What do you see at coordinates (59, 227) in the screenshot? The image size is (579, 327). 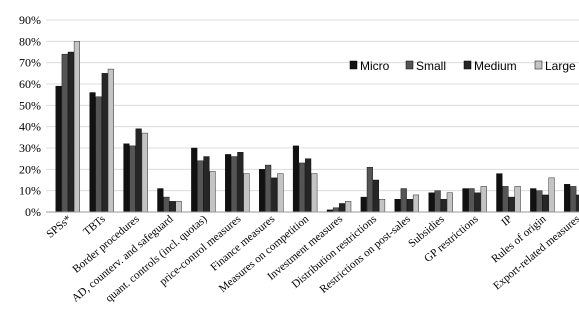 I see `x-tick-label: SPSs*` at bounding box center [59, 227].